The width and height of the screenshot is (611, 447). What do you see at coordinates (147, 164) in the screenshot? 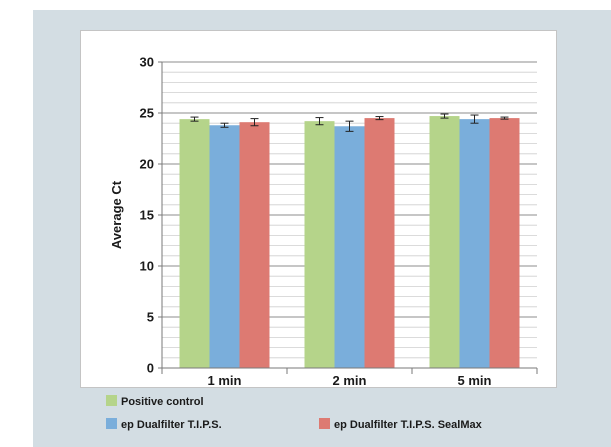
I see `y-tick-label: 20` at bounding box center [147, 164].